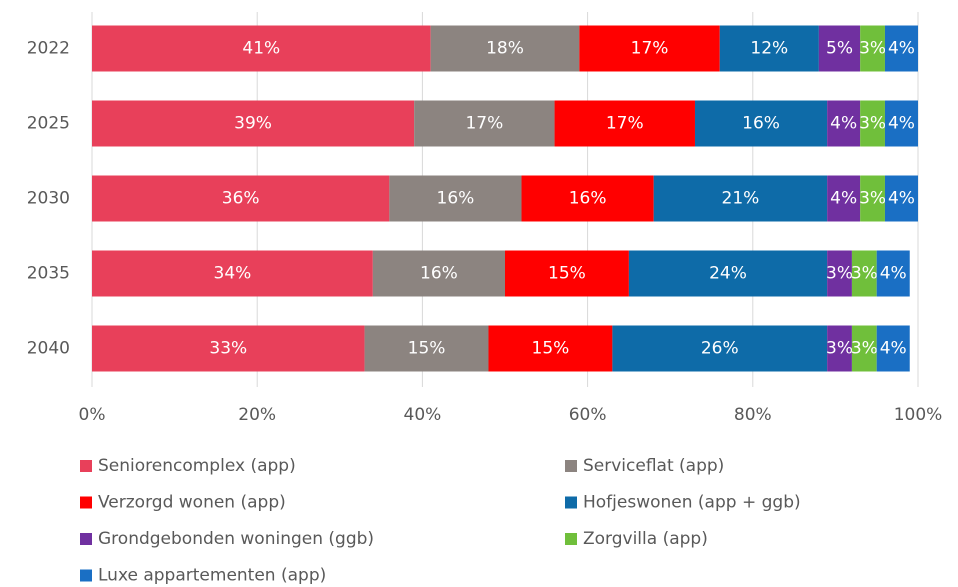 The height and width of the screenshot is (587, 958). Describe the element at coordinates (692, 503) in the screenshot. I see `legend-label: Hofjeswonen (app + ggb)` at that location.